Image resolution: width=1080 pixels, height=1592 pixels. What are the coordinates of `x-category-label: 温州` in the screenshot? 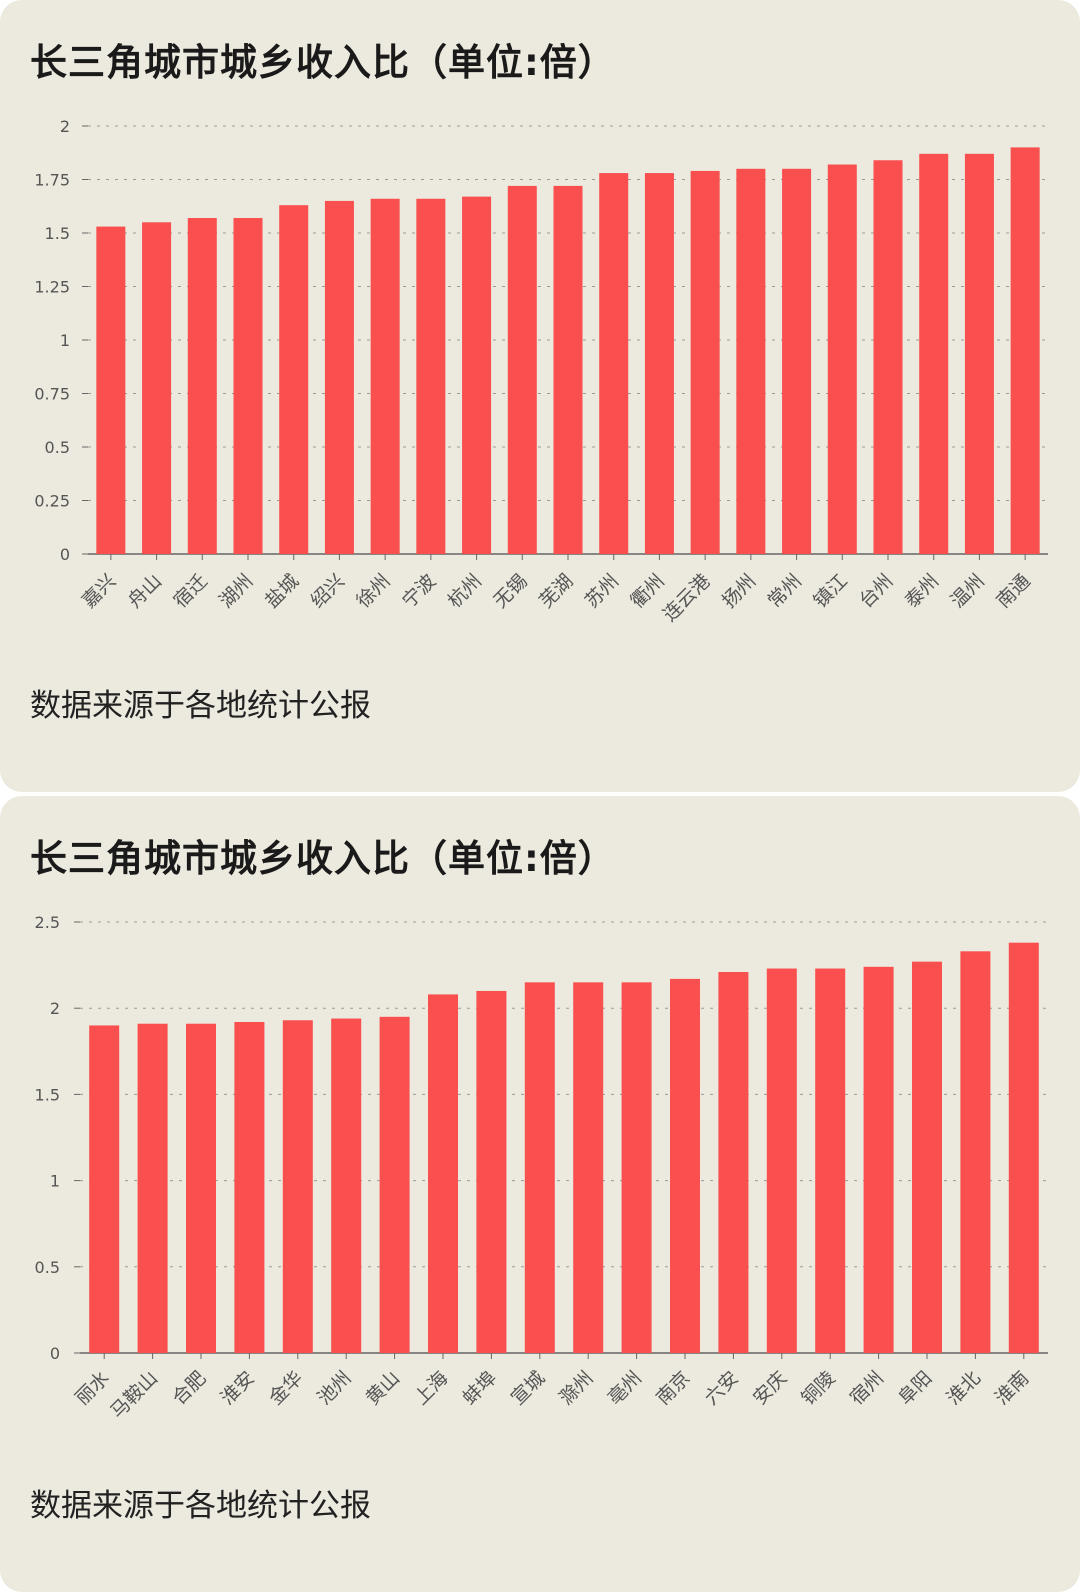 It's located at (968, 591).